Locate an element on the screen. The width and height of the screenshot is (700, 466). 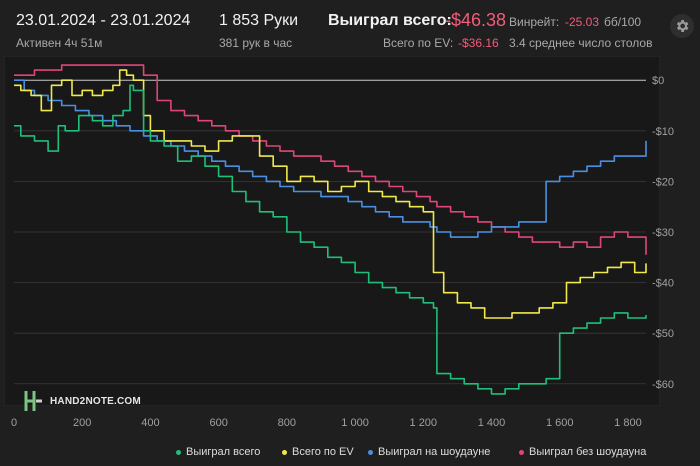
y-tick-label: -$60 is located at coordinates (663, 385).